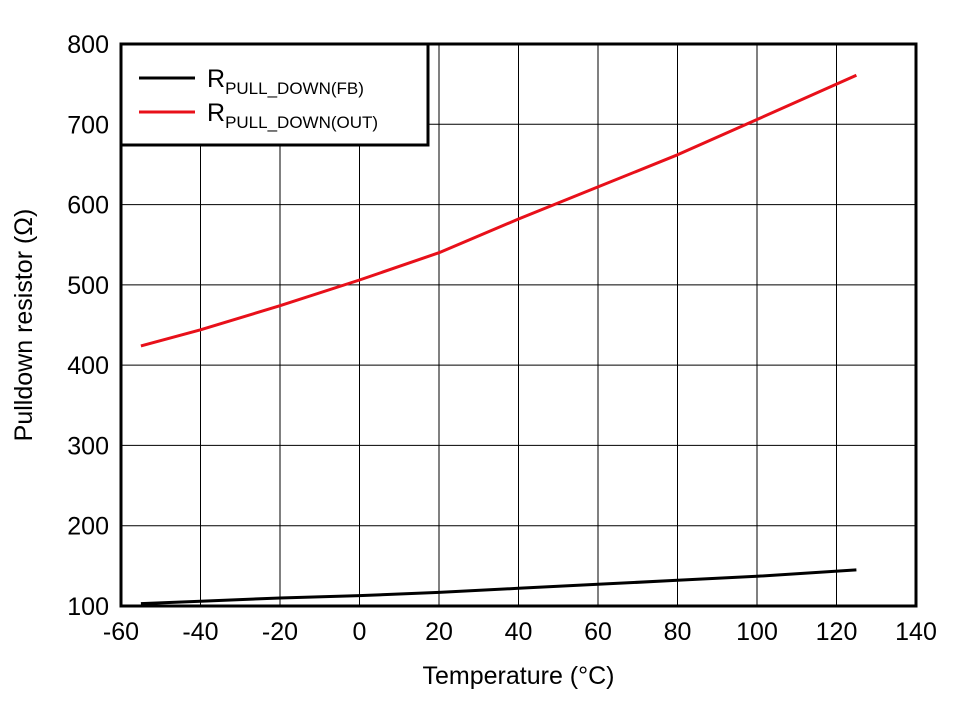  Describe the element at coordinates (88, 125) in the screenshot. I see `y-tick-label: 700` at that location.